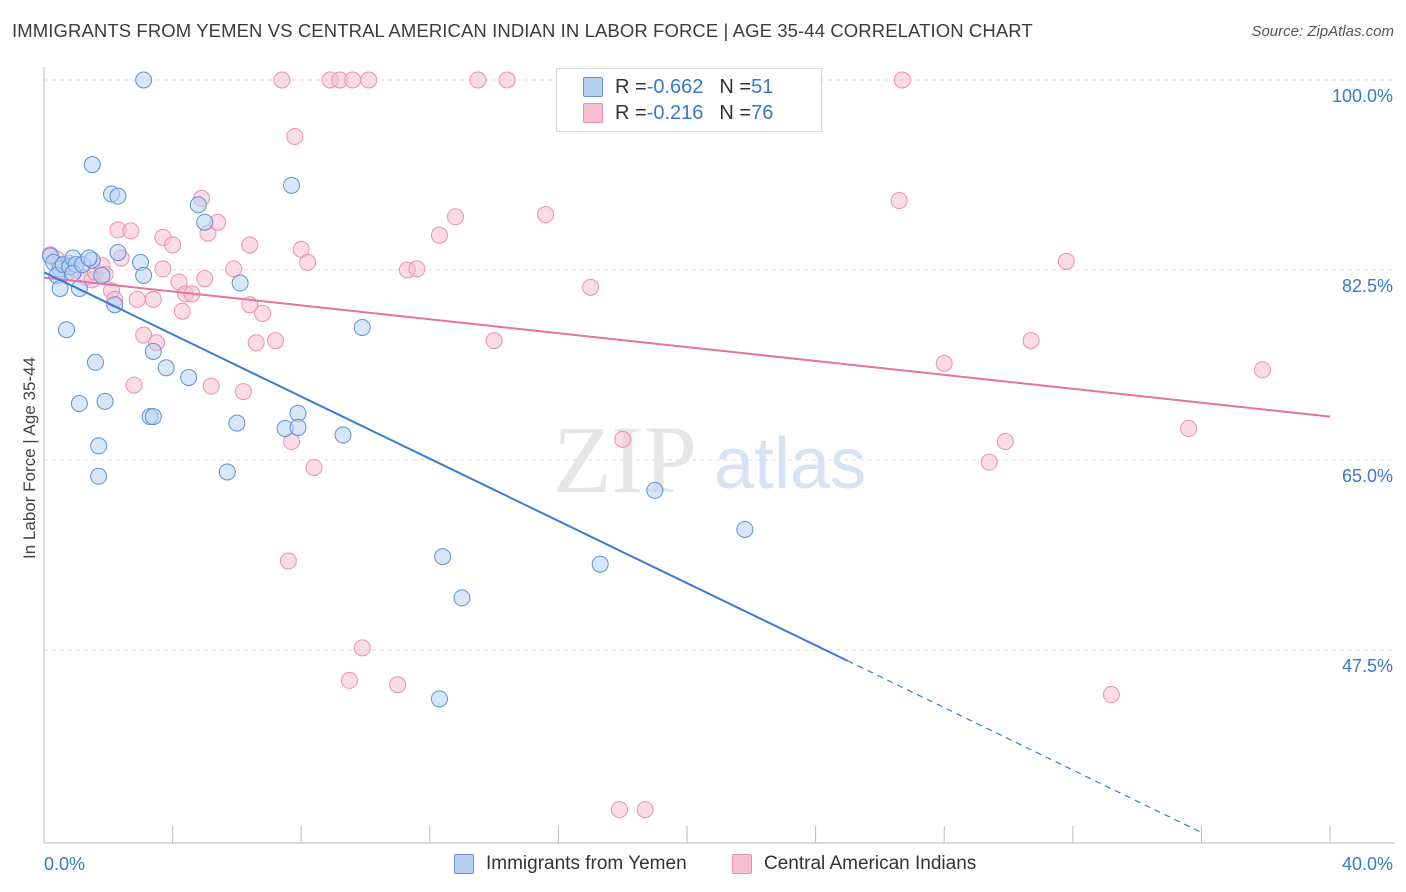  Describe the element at coordinates (625, 459) in the screenshot. I see `watermark-zip: ZIP` at that location.